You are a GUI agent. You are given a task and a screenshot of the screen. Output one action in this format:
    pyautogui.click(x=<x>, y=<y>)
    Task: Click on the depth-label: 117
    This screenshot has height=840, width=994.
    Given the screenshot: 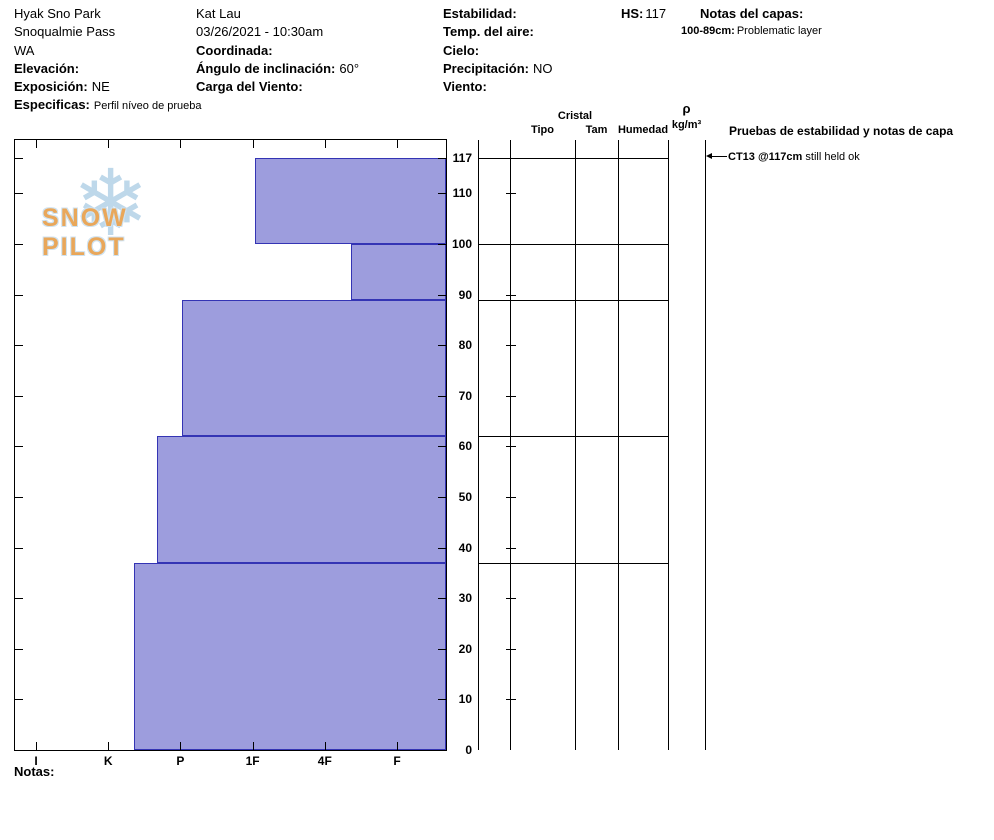 What is the action you would take?
    pyautogui.click(x=462, y=158)
    